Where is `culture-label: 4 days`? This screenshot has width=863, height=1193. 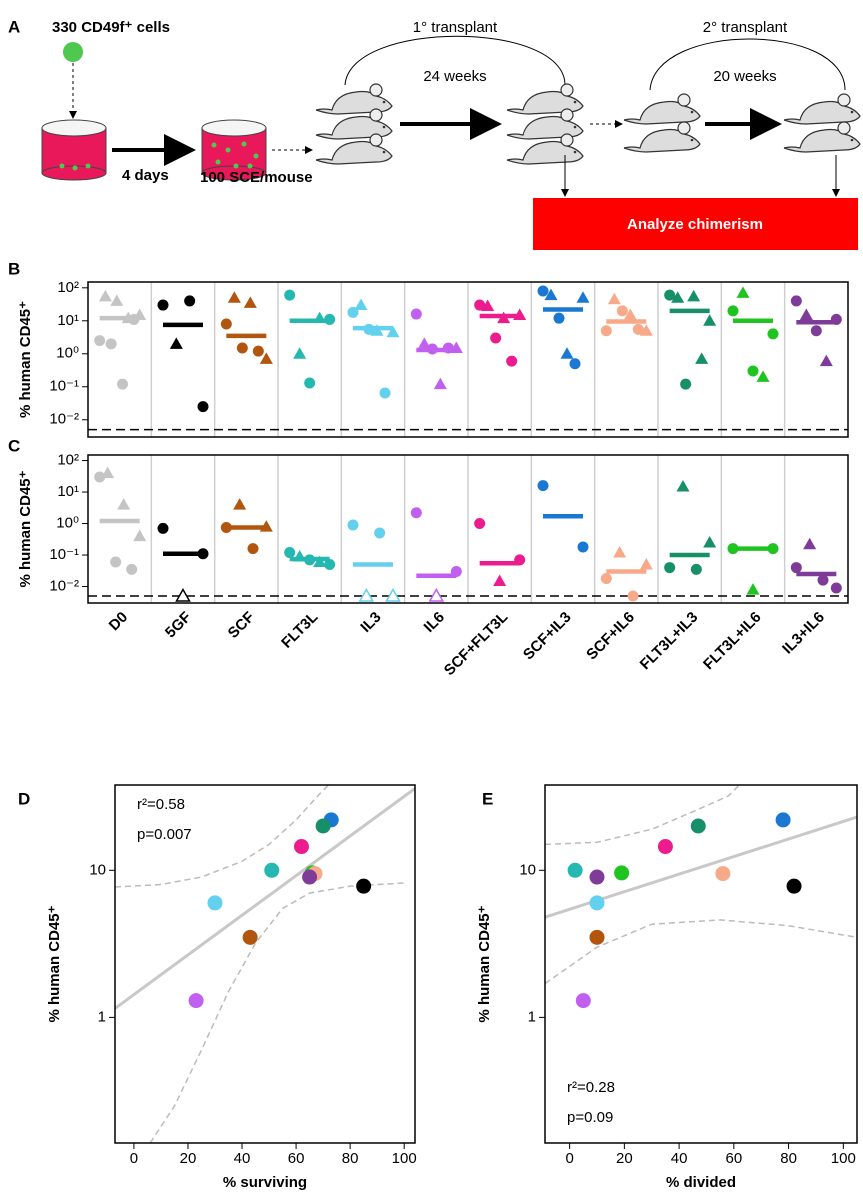
culture-label: 4 days is located at coordinates (145, 175).